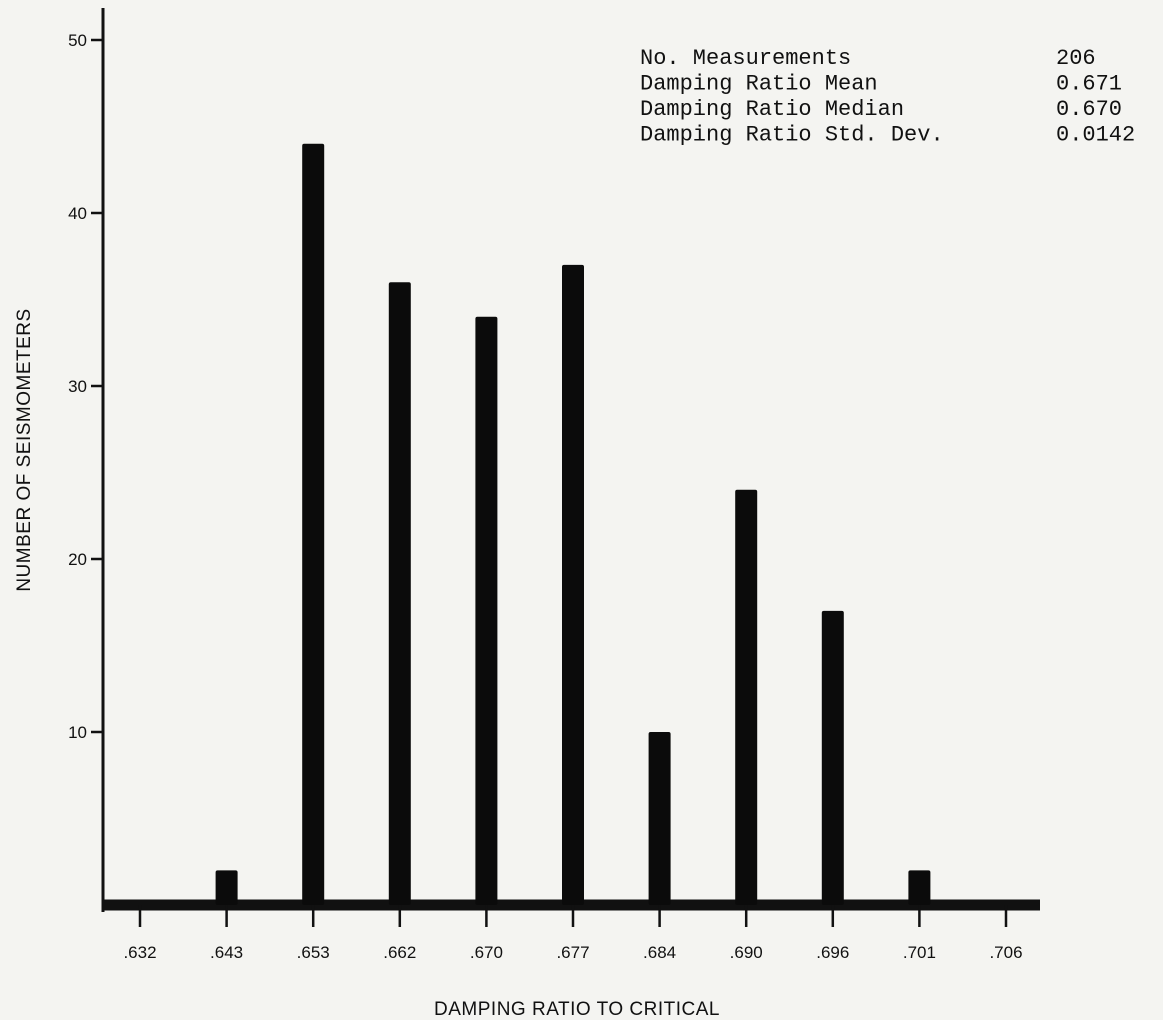 This screenshot has height=1020, width=1163. I want to click on stat-value: 0.670, so click(1089, 109).